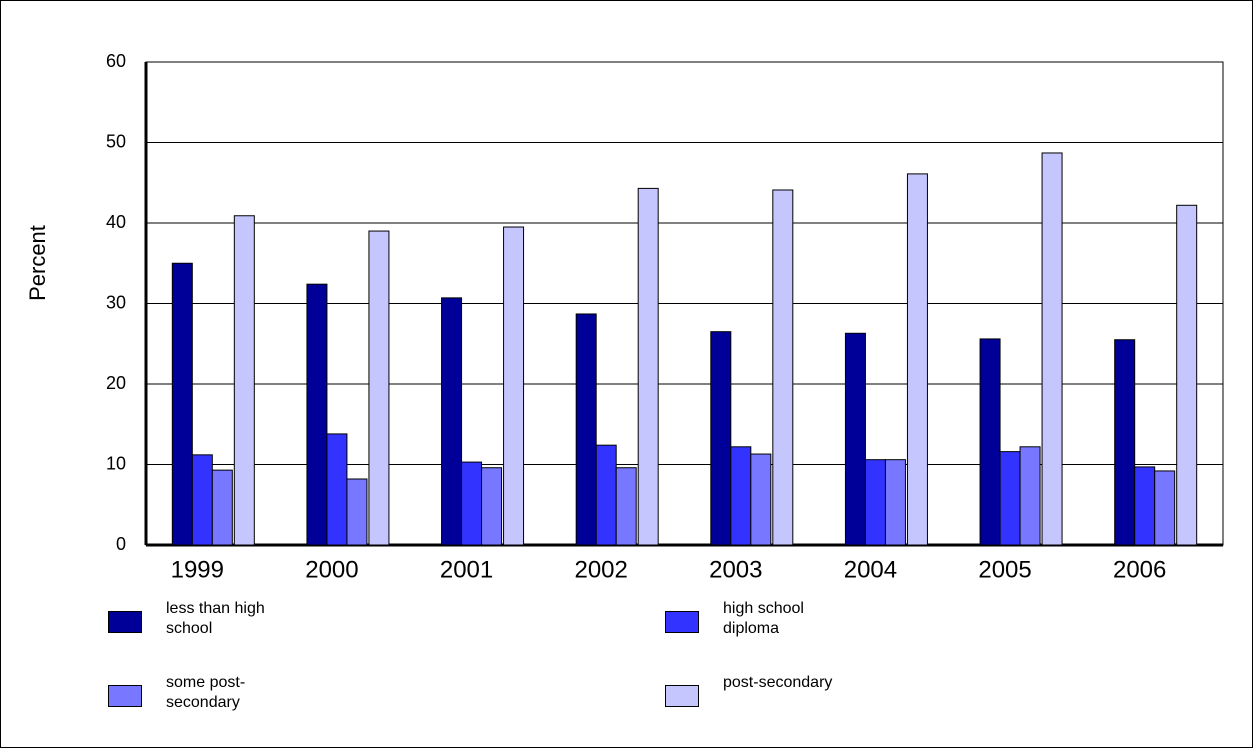 The width and height of the screenshot is (1253, 748). Describe the element at coordinates (121, 544) in the screenshot. I see `y-tick-label: 0` at that location.